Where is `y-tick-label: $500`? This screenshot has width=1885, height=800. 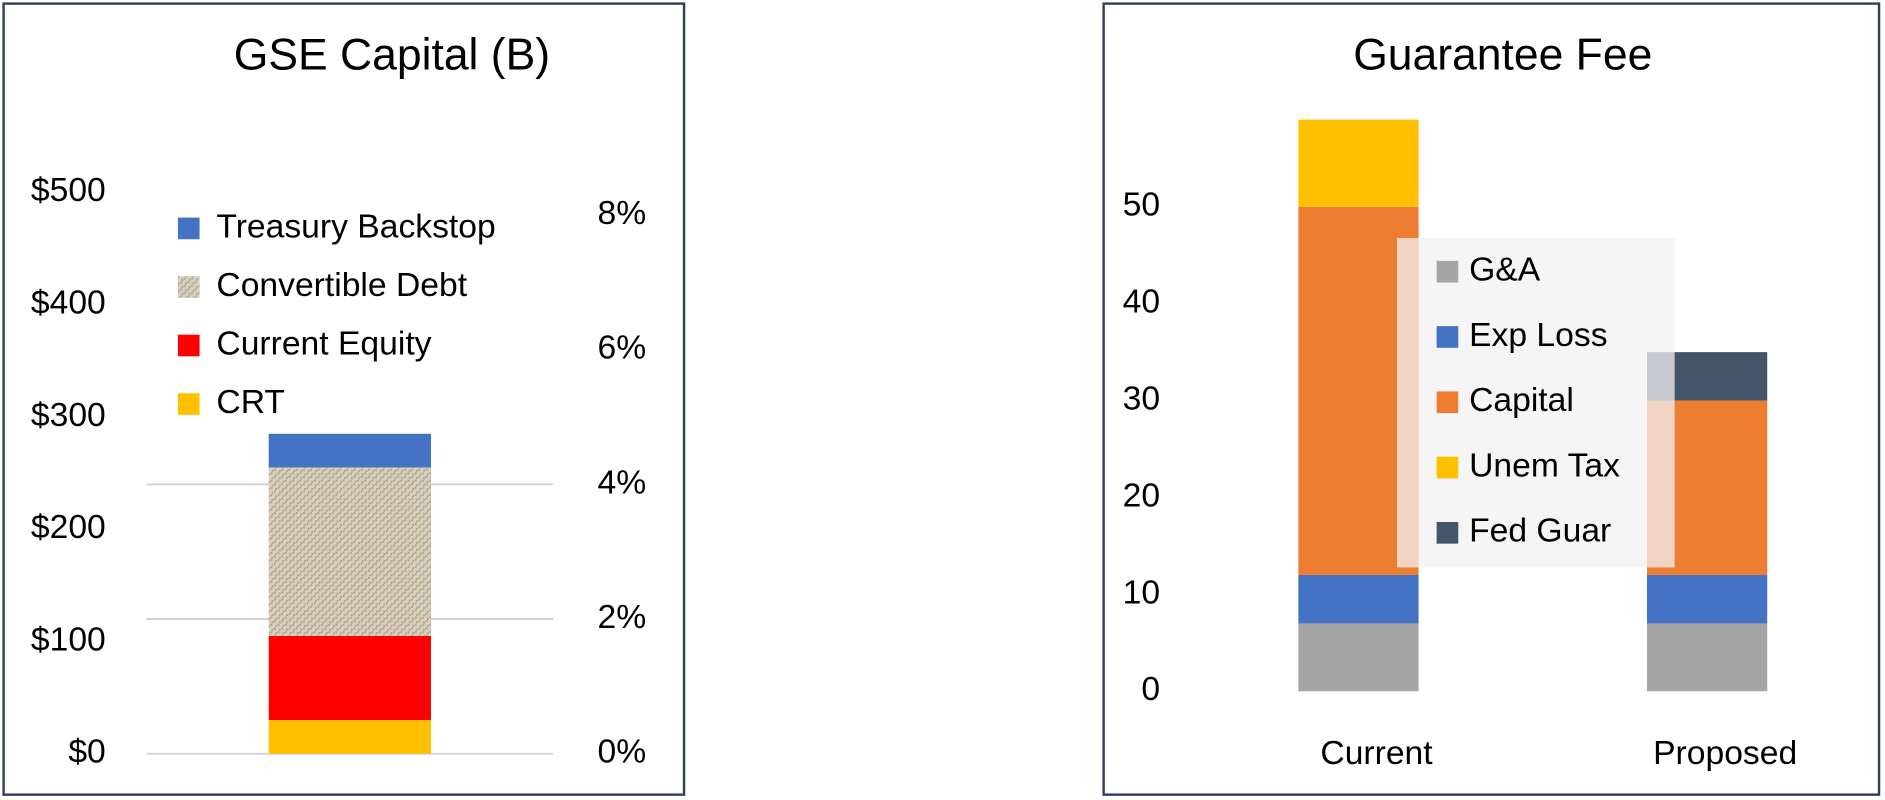
y-tick-label: $500 is located at coordinates (68, 190).